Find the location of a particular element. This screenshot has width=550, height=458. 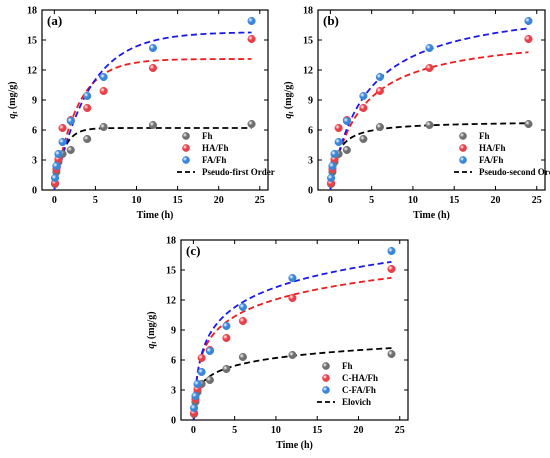

y-tick-label: 3 is located at coordinates (34, 161).